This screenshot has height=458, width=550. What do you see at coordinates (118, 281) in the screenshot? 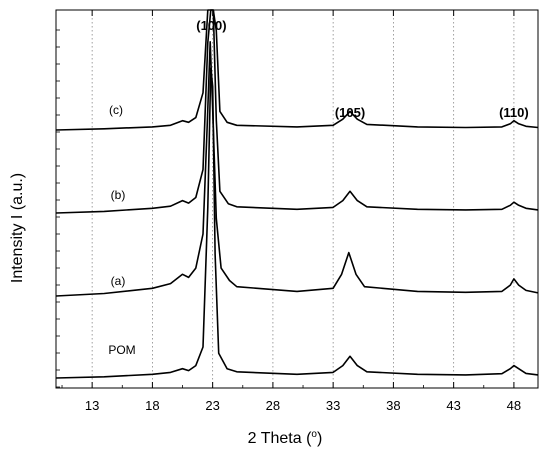
I see `series-label: (a)` at bounding box center [118, 281].